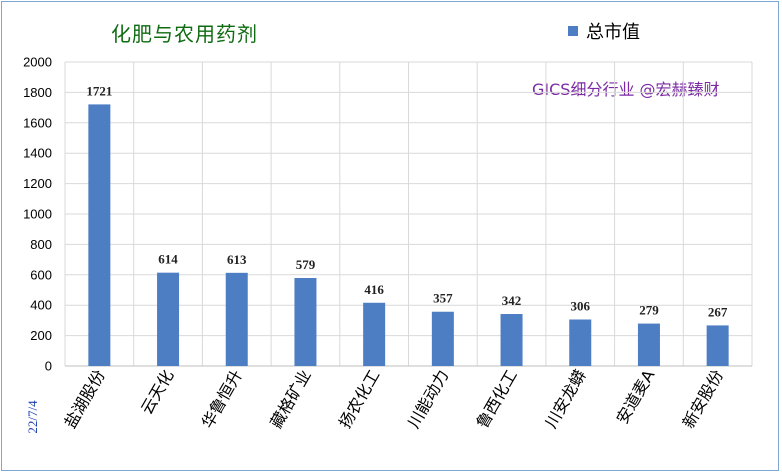 This screenshot has width=782, height=474. I want to click on legend: 总市值, so click(604, 31).